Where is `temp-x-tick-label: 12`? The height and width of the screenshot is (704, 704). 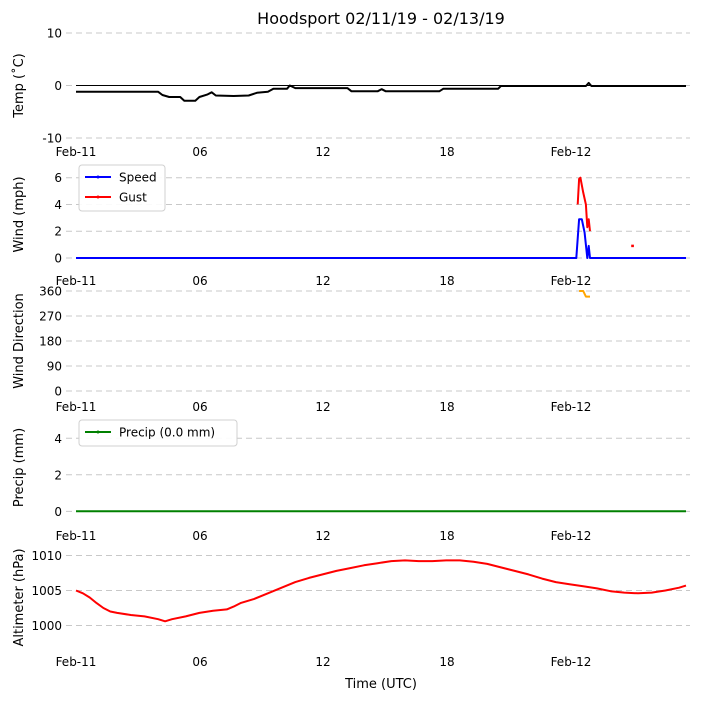
temp-x-tick-label: 12 is located at coordinates (322, 152).